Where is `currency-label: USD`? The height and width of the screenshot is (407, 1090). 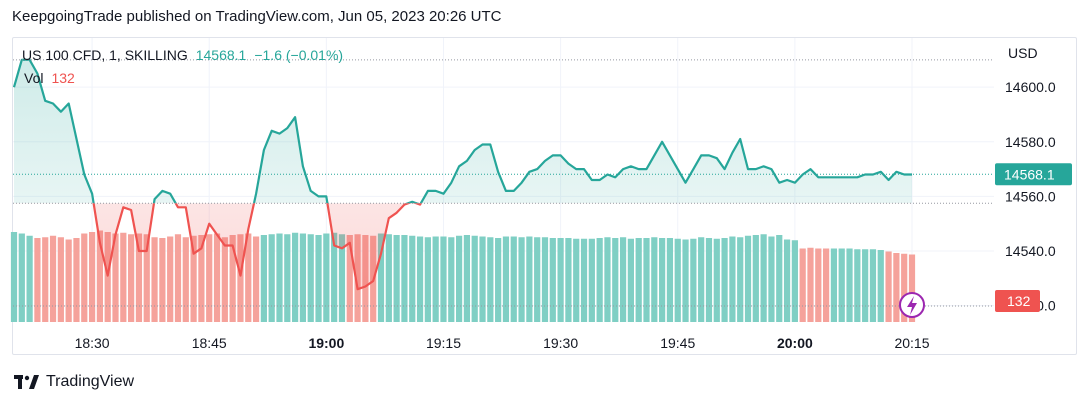 currency-label: USD is located at coordinates (1023, 53).